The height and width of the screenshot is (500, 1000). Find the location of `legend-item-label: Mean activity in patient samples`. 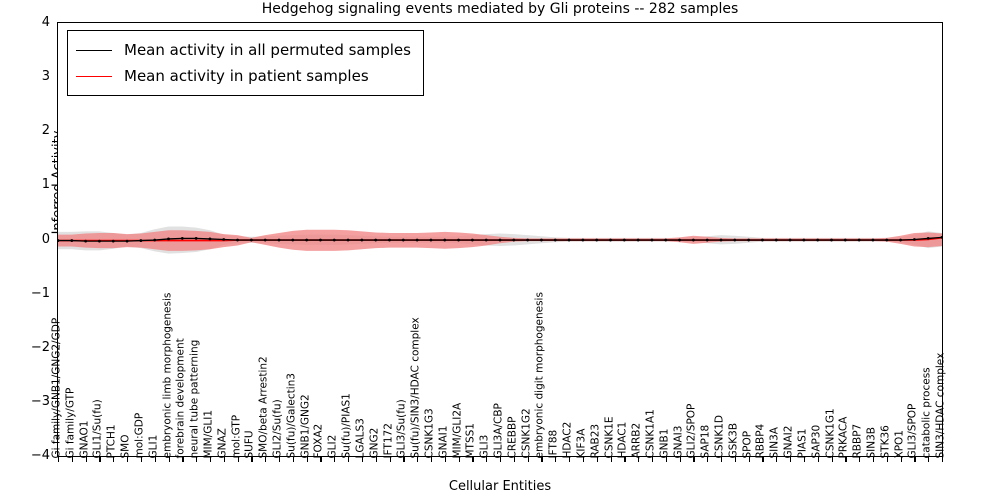

legend-item-label: Mean activity in patient samples is located at coordinates (246, 76).